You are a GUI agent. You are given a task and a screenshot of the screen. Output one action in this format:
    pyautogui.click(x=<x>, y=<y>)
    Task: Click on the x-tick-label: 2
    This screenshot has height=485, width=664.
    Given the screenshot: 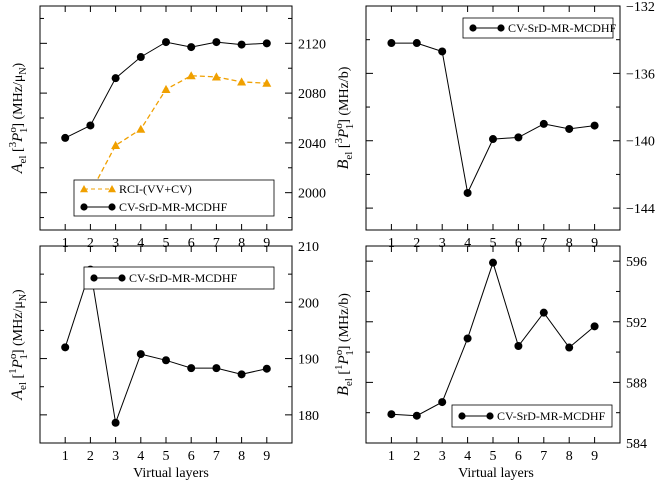 What is the action you would take?
    pyautogui.click(x=90, y=243)
    